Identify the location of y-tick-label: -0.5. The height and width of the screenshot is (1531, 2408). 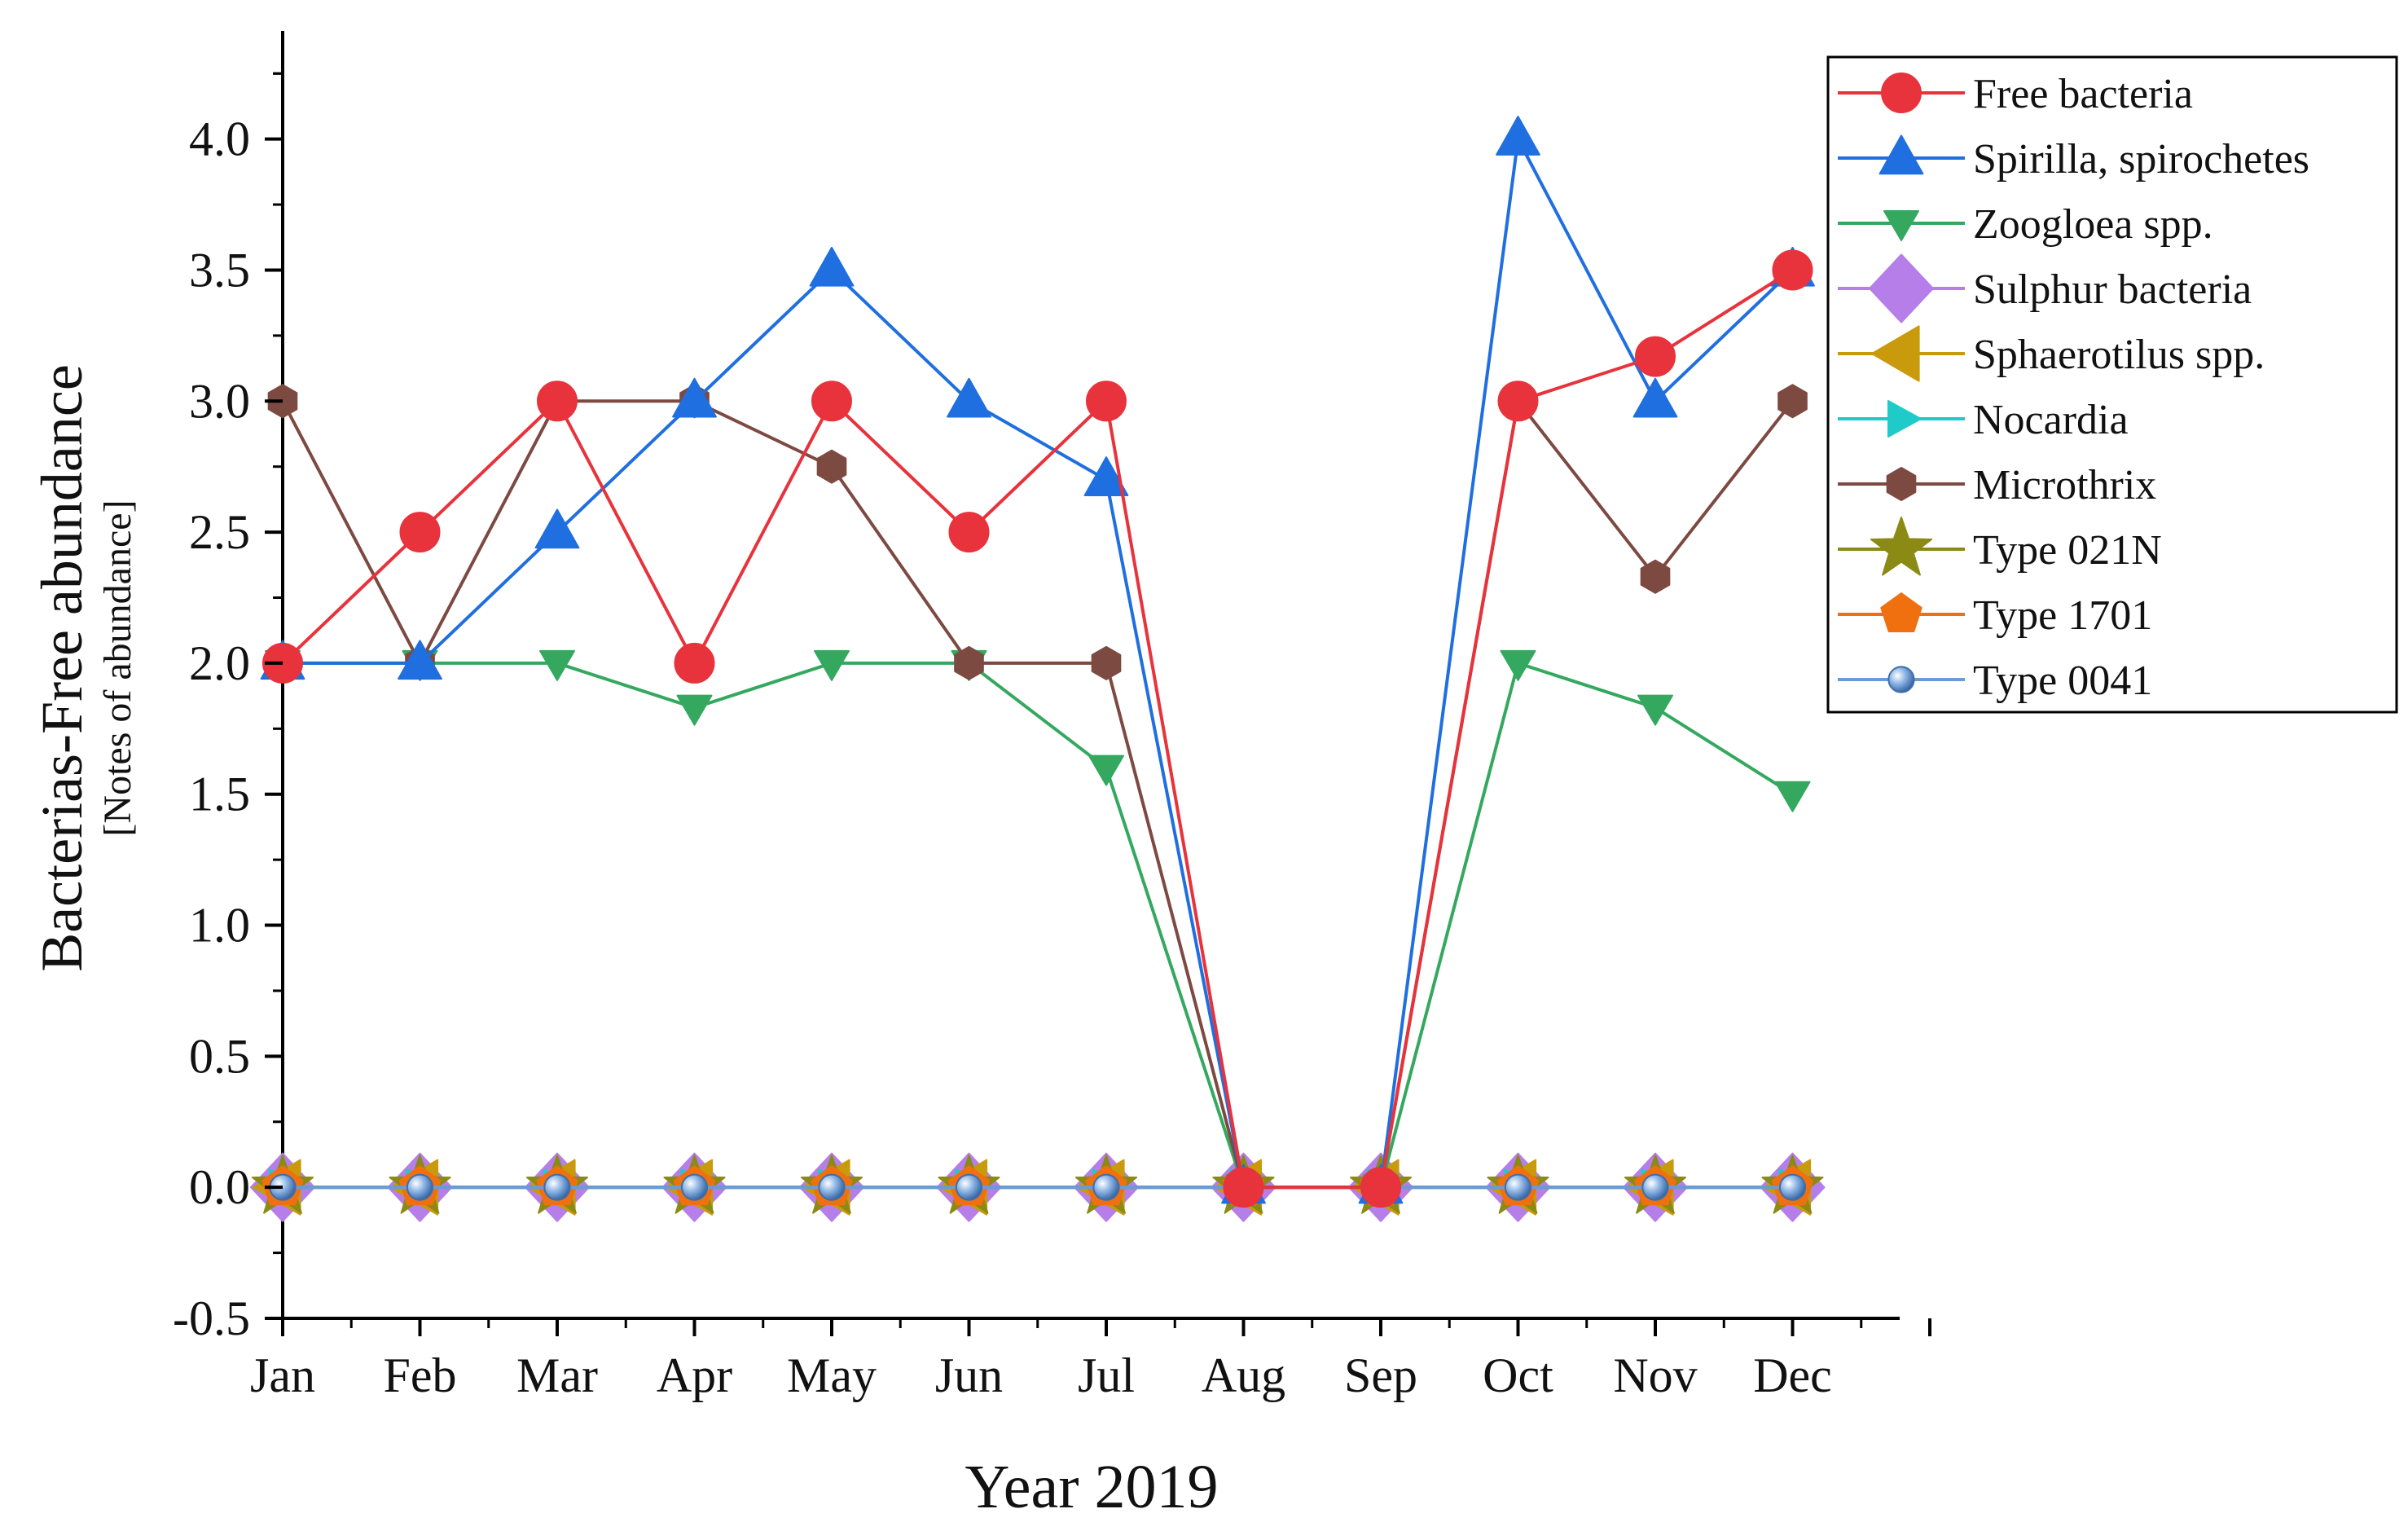
(211, 1318).